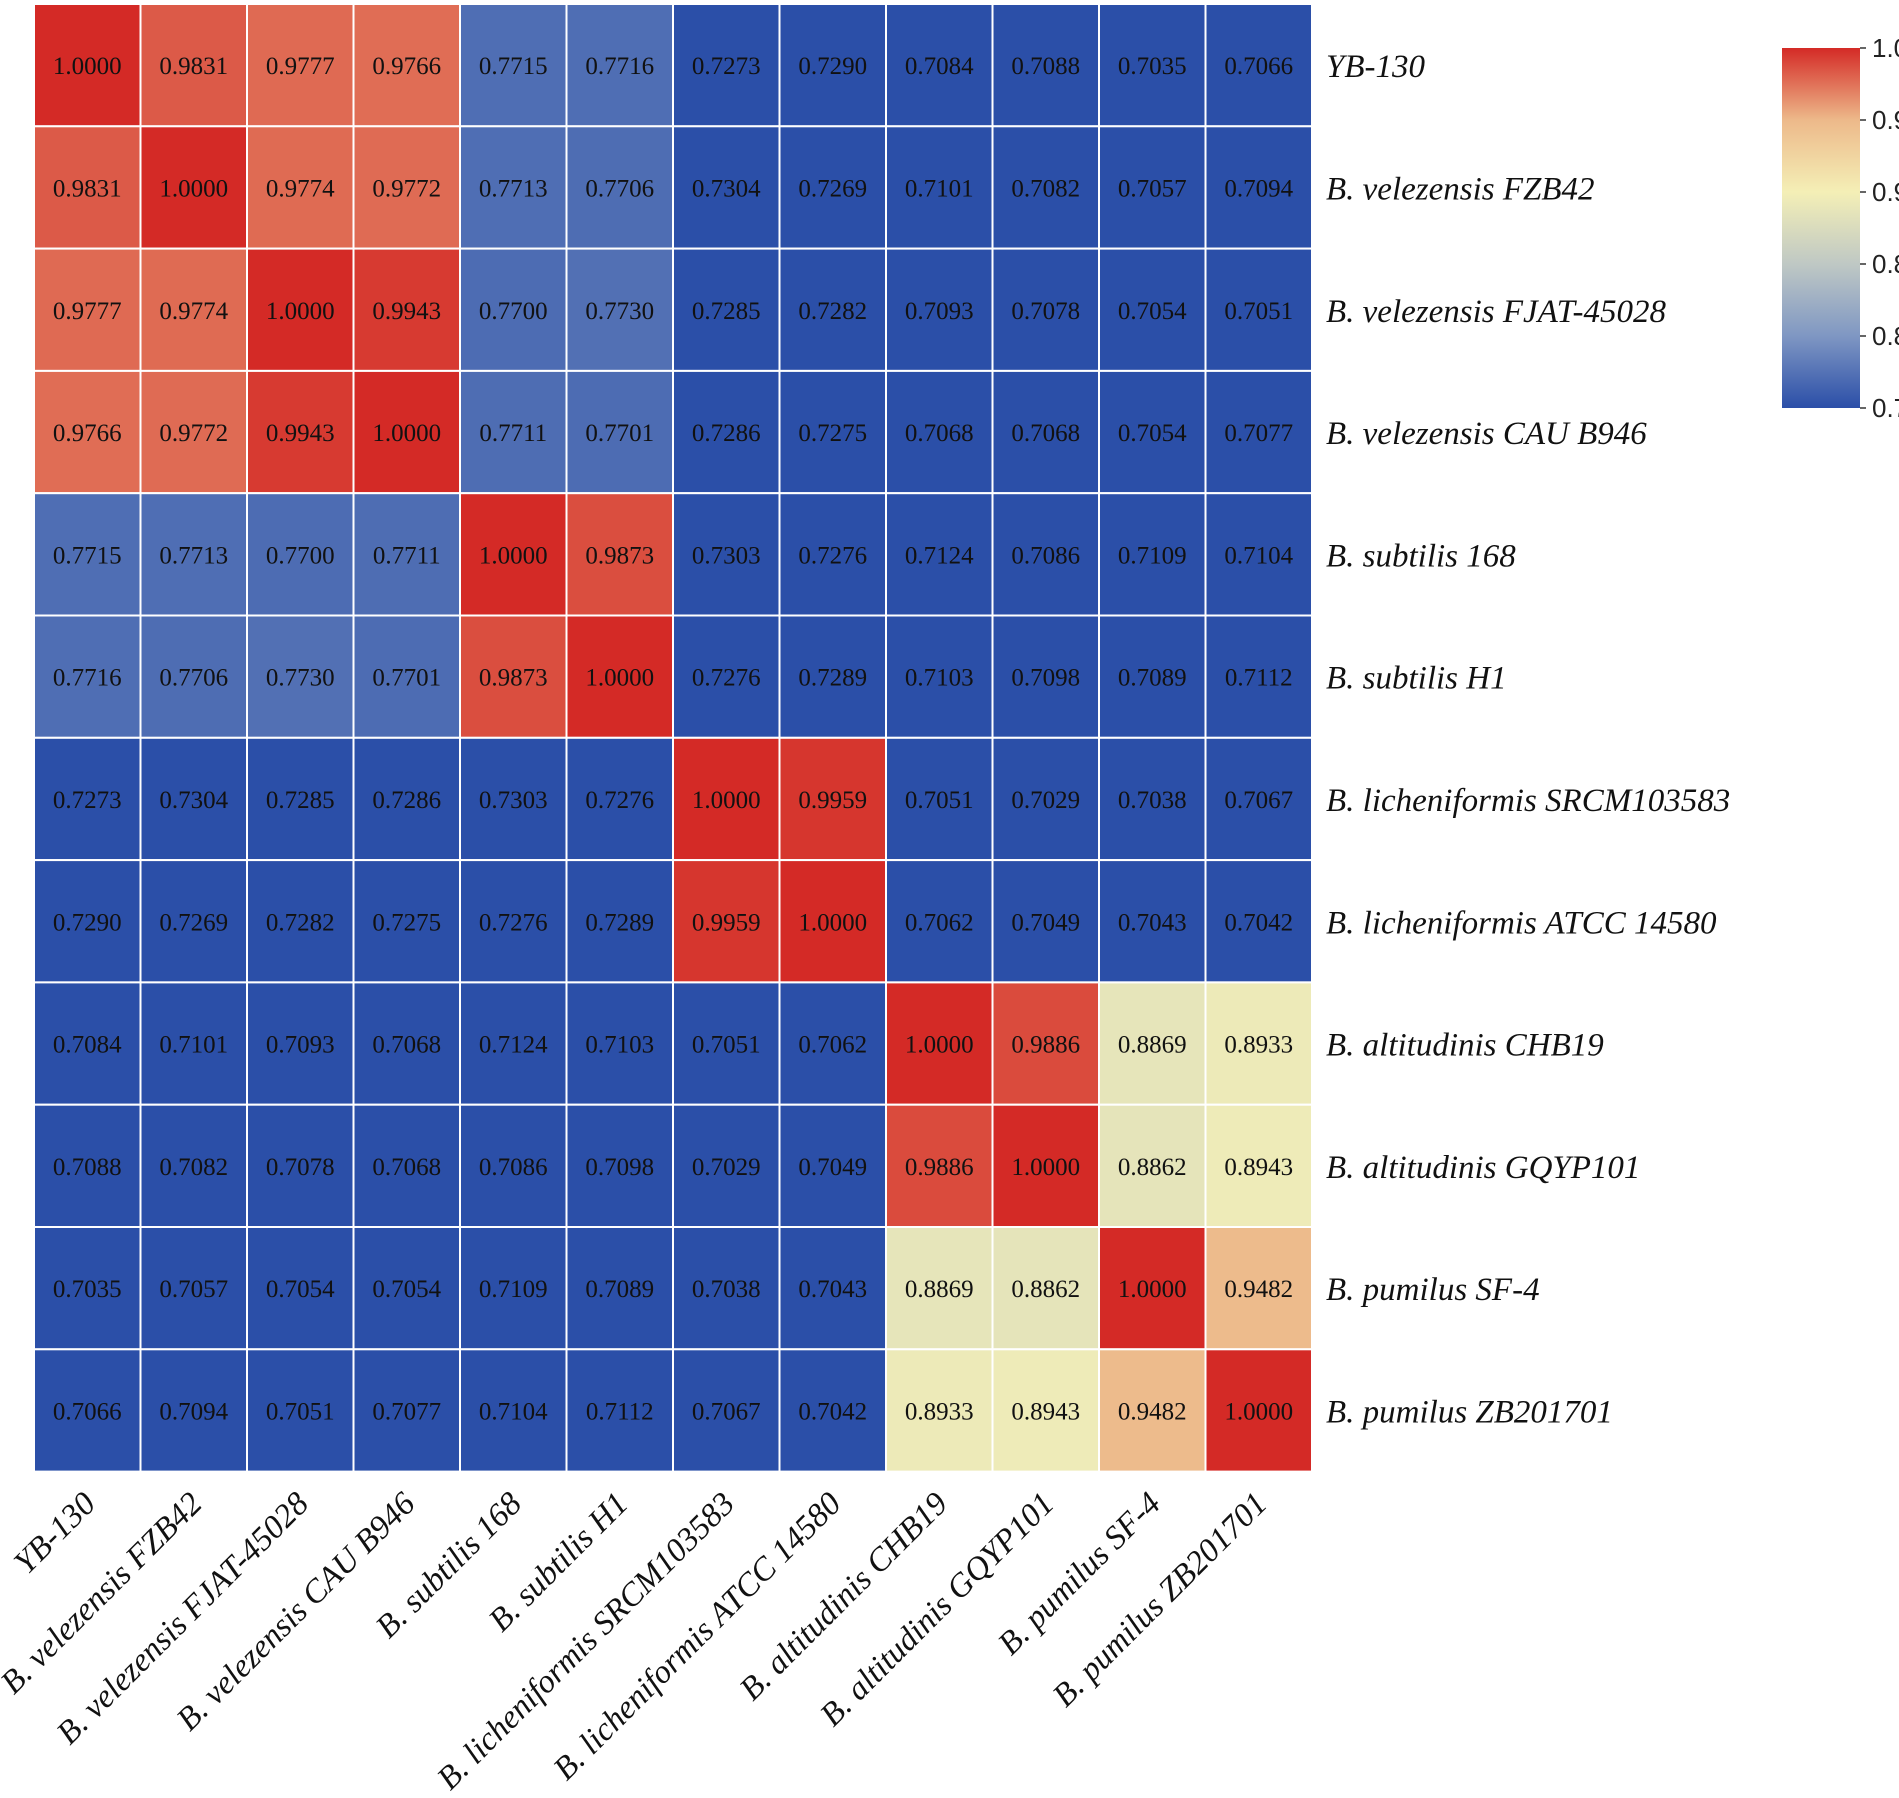 This screenshot has width=1899, height=1798. I want to click on cell-value-label: 0.7286, so click(726, 433).